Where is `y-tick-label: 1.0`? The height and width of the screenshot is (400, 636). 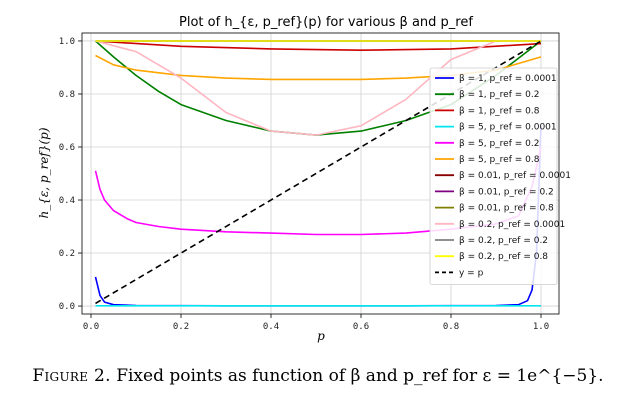
y-tick-label: 1.0 is located at coordinates (67, 42).